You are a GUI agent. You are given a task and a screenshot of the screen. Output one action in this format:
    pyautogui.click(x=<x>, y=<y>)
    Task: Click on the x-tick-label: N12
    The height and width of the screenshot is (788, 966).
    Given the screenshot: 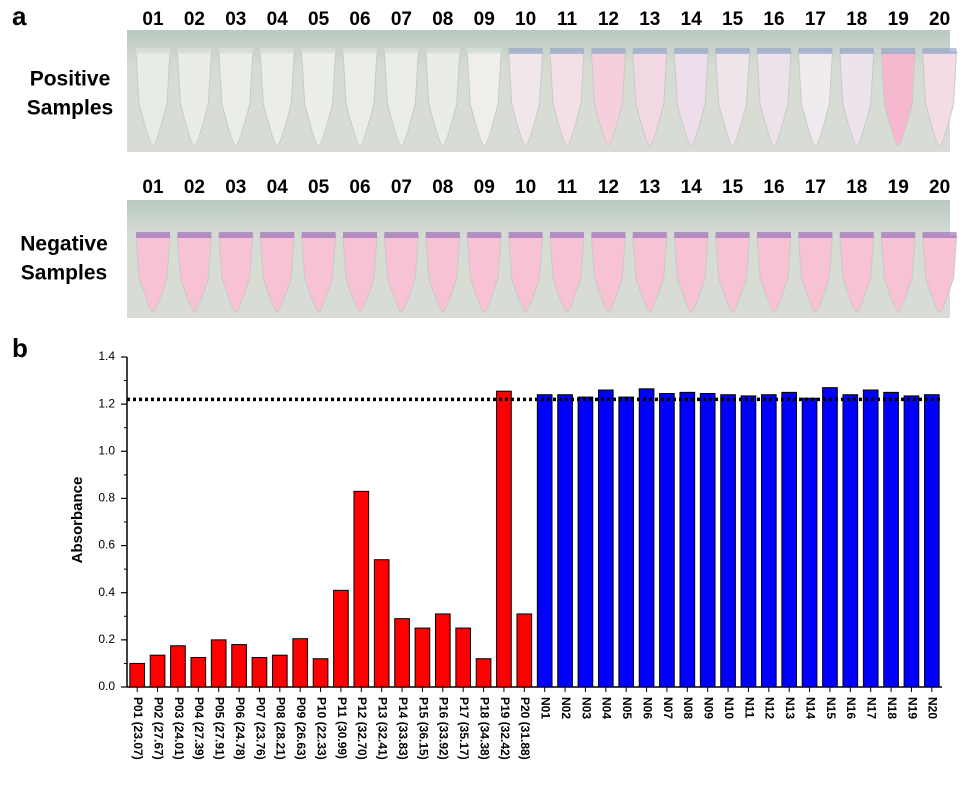 What is the action you would take?
    pyautogui.click(x=770, y=708)
    